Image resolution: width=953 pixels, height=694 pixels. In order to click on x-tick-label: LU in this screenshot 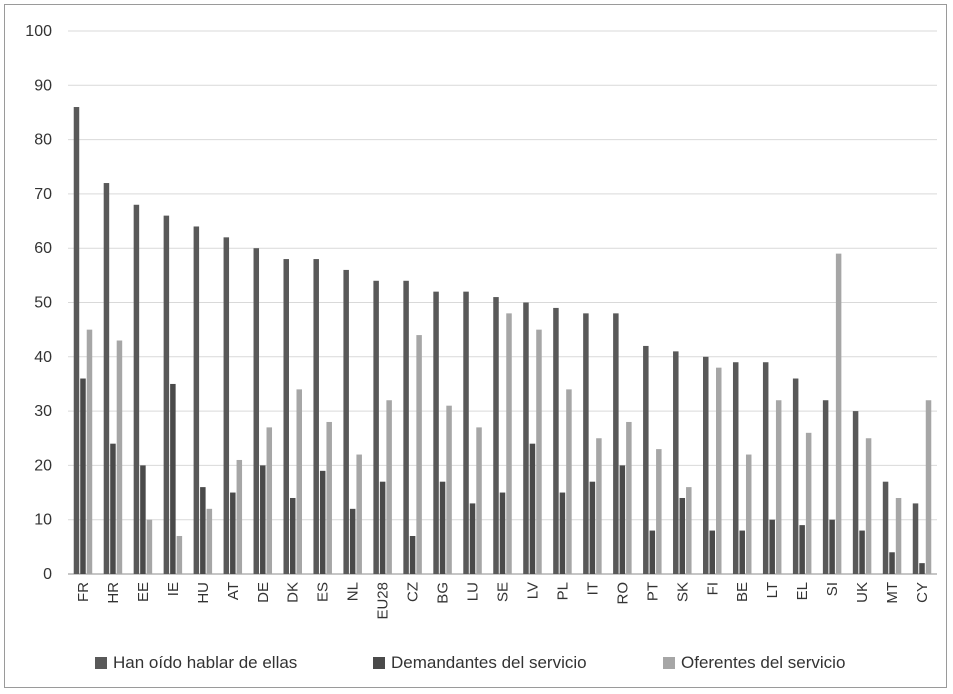, I will do `click(473, 591)`.